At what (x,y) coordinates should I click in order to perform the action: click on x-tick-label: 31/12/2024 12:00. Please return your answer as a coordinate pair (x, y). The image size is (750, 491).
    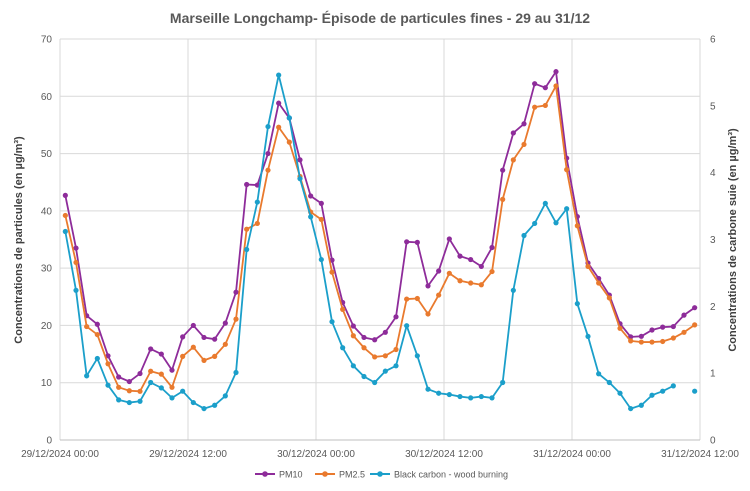
    Looking at the image, I should click on (700, 454).